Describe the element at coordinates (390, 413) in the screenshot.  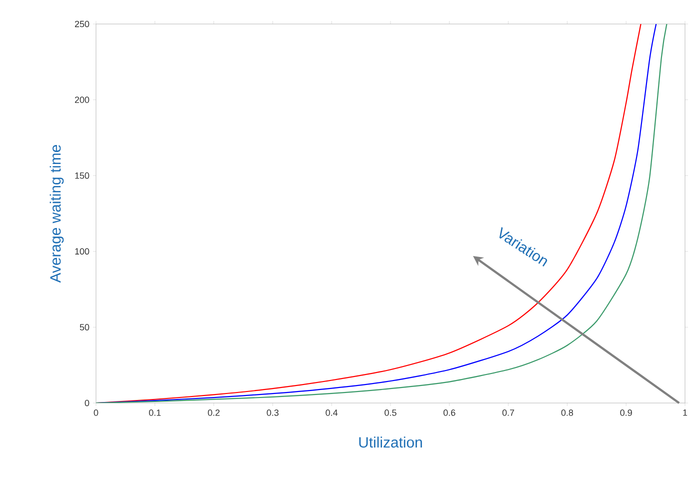
I see `x-tick-label: 0.5` at that location.